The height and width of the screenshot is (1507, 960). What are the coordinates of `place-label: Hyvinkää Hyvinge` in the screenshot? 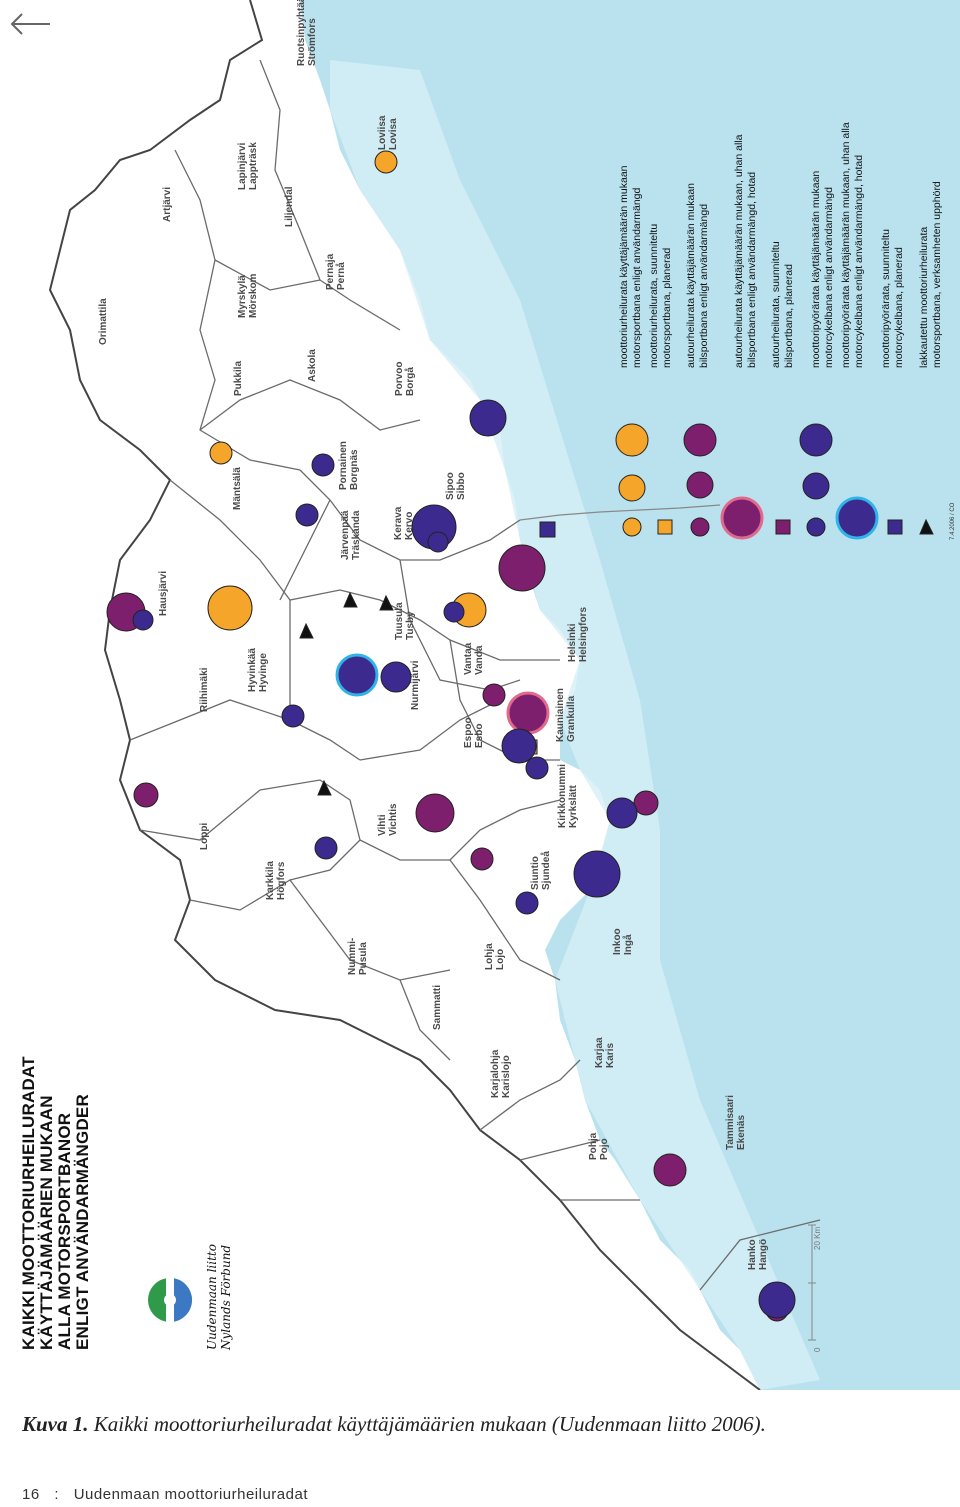 It's located at (258, 670).